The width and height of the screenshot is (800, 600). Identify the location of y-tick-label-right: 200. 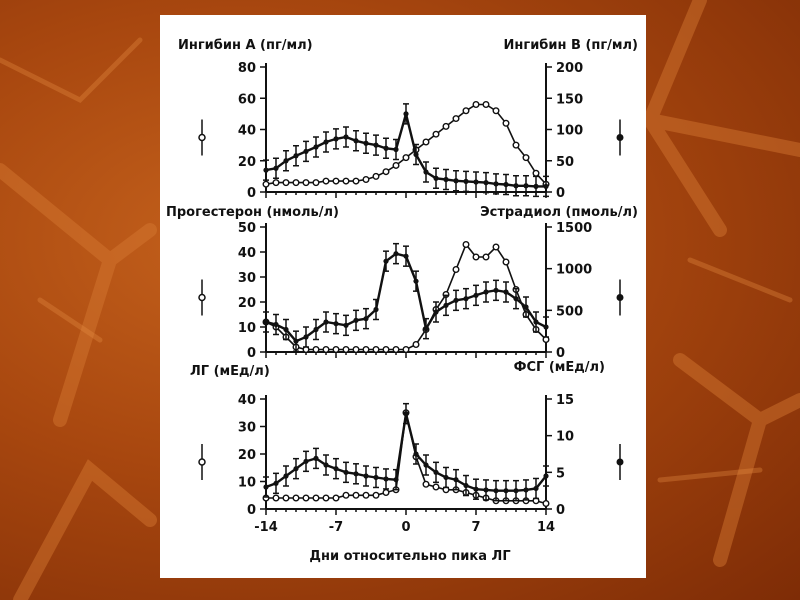
(569, 68).